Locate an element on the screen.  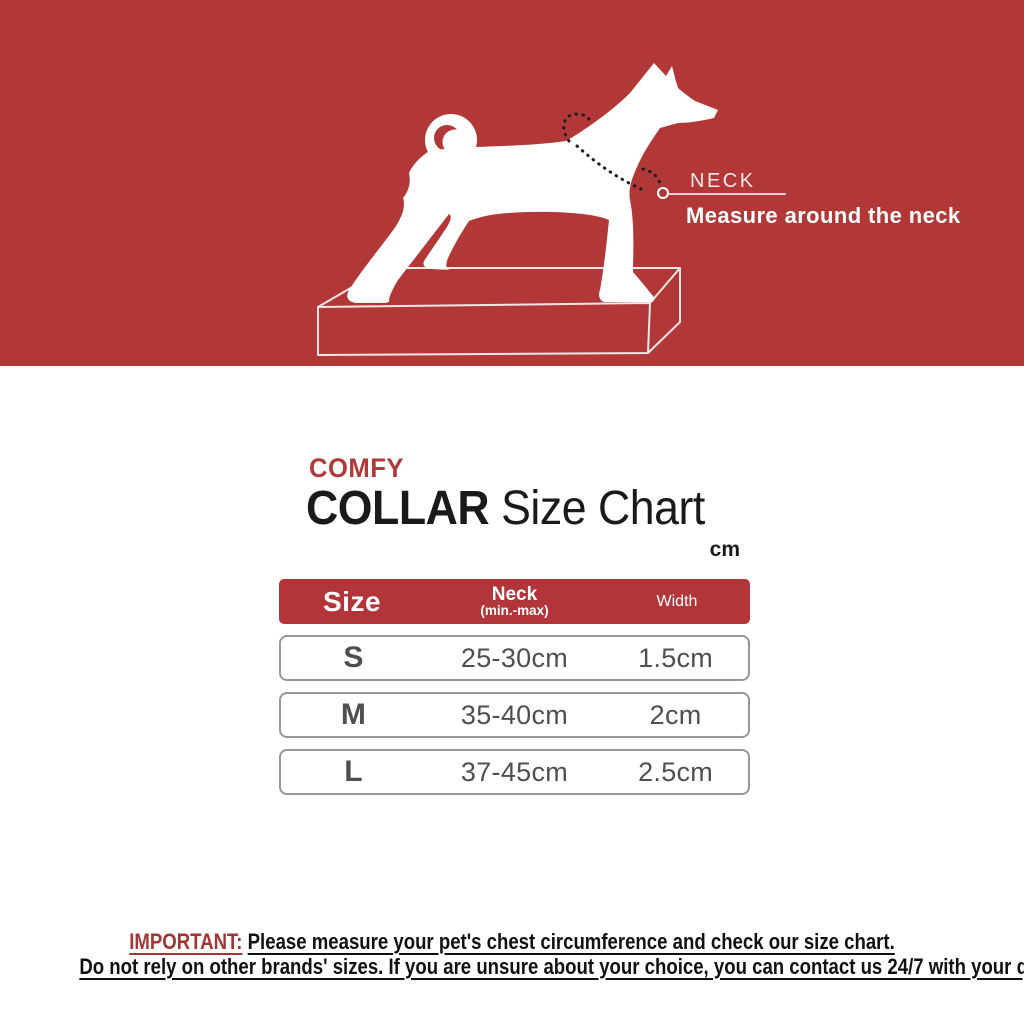
page-title: COLLAR Size Chart is located at coordinates (505, 508).